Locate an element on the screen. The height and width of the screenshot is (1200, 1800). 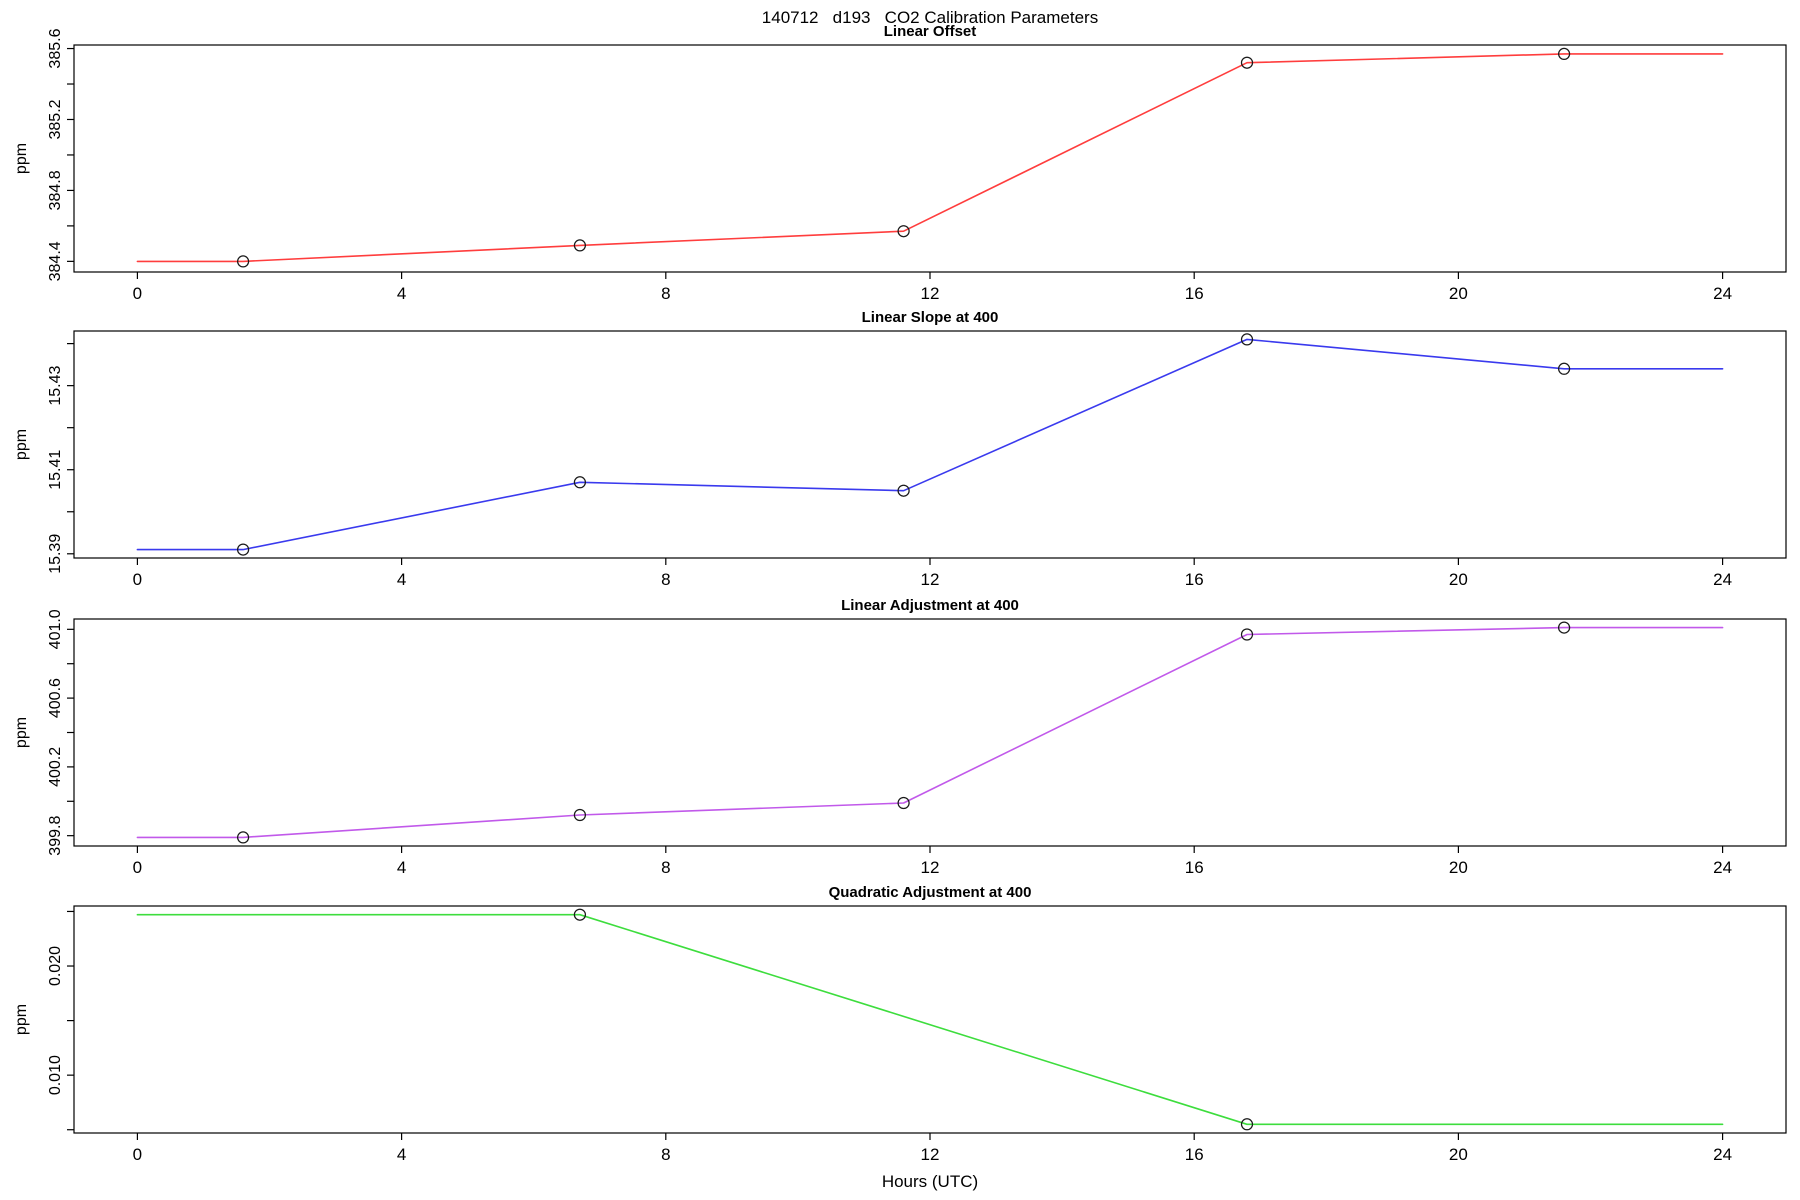
y-tick-label: 400.2 is located at coordinates (55, 767).